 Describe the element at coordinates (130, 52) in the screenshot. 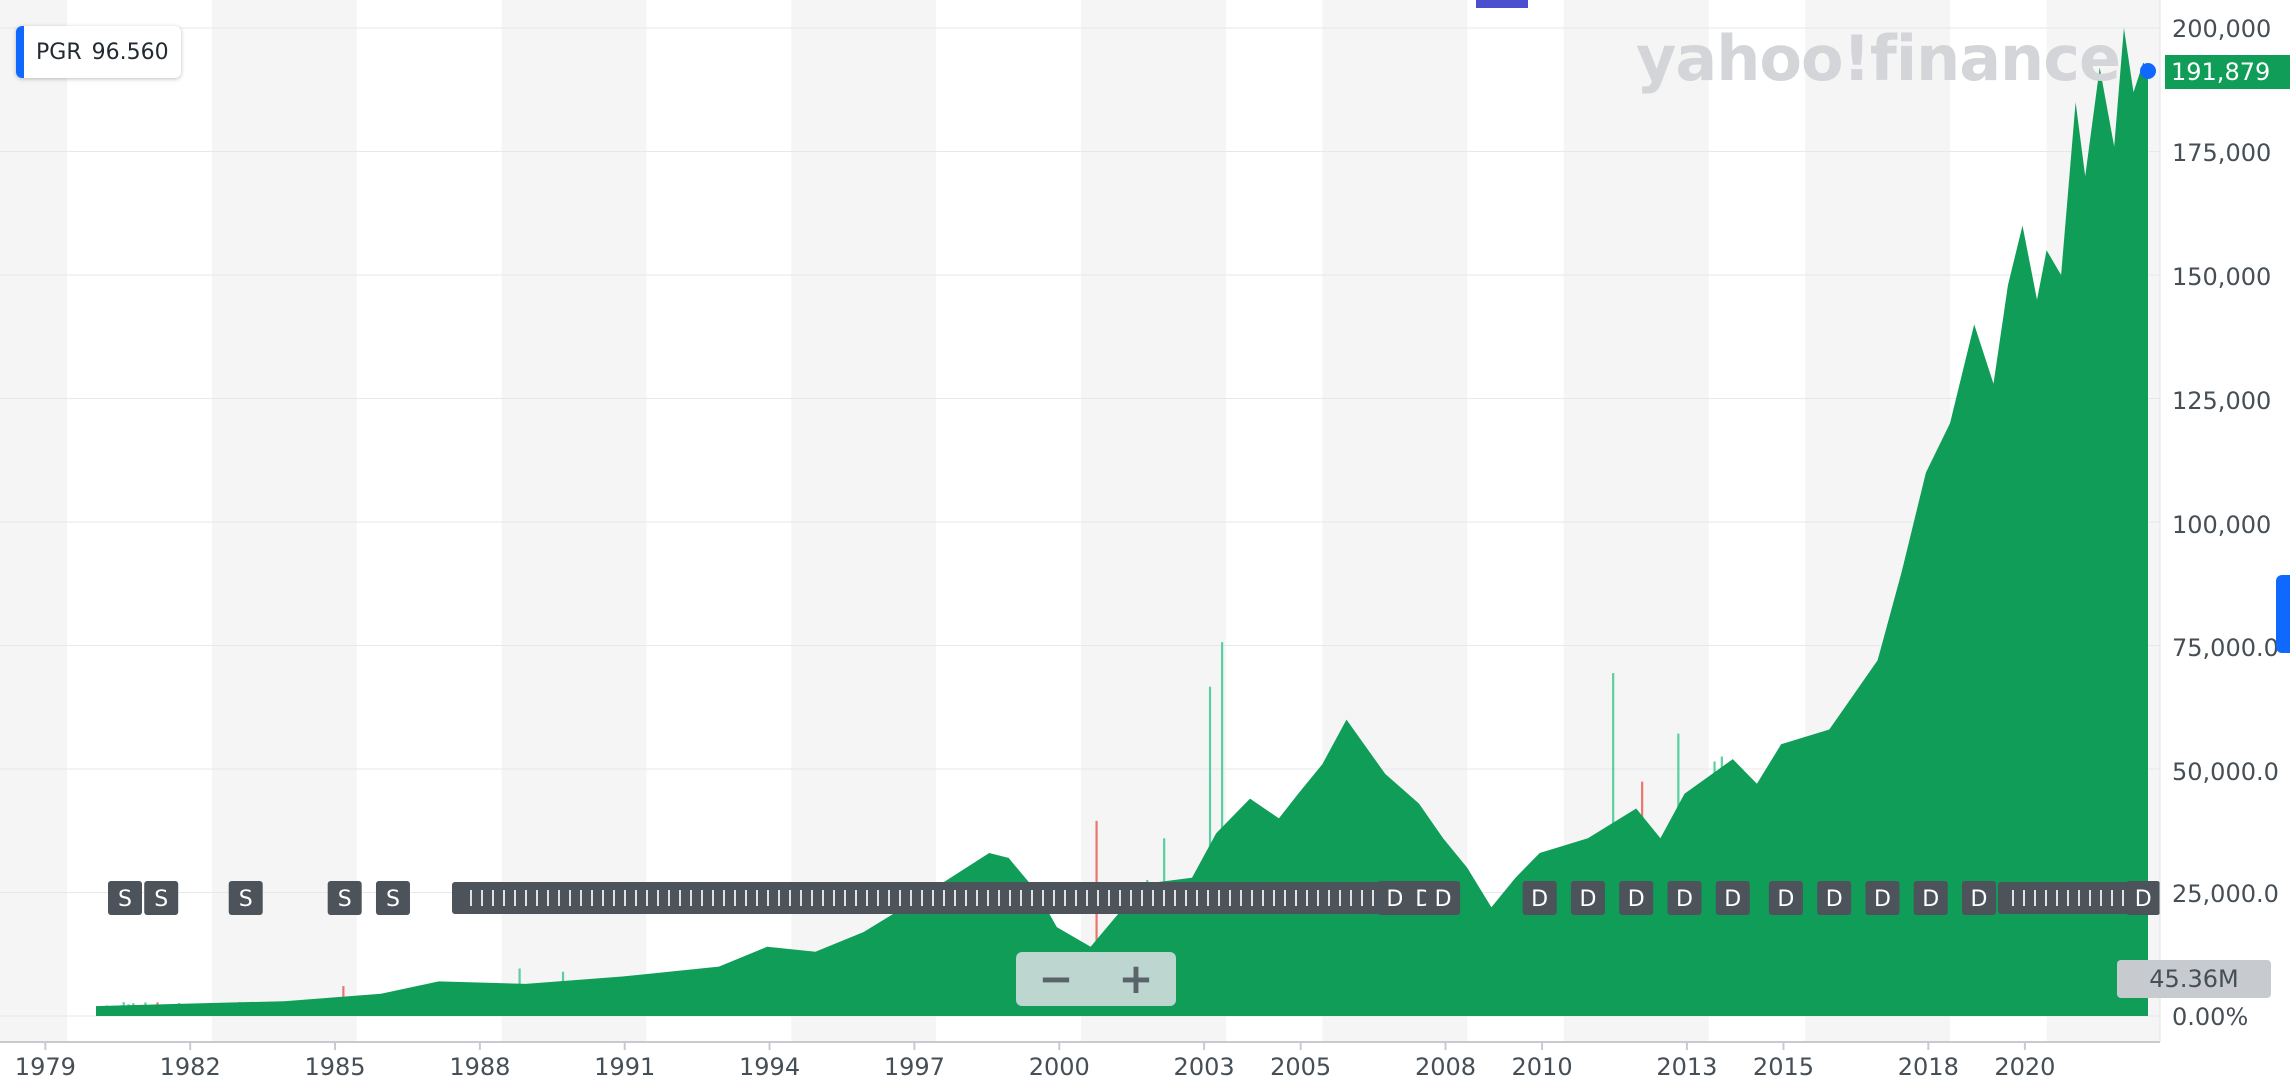

I see `ticker-value: 96.560` at that location.